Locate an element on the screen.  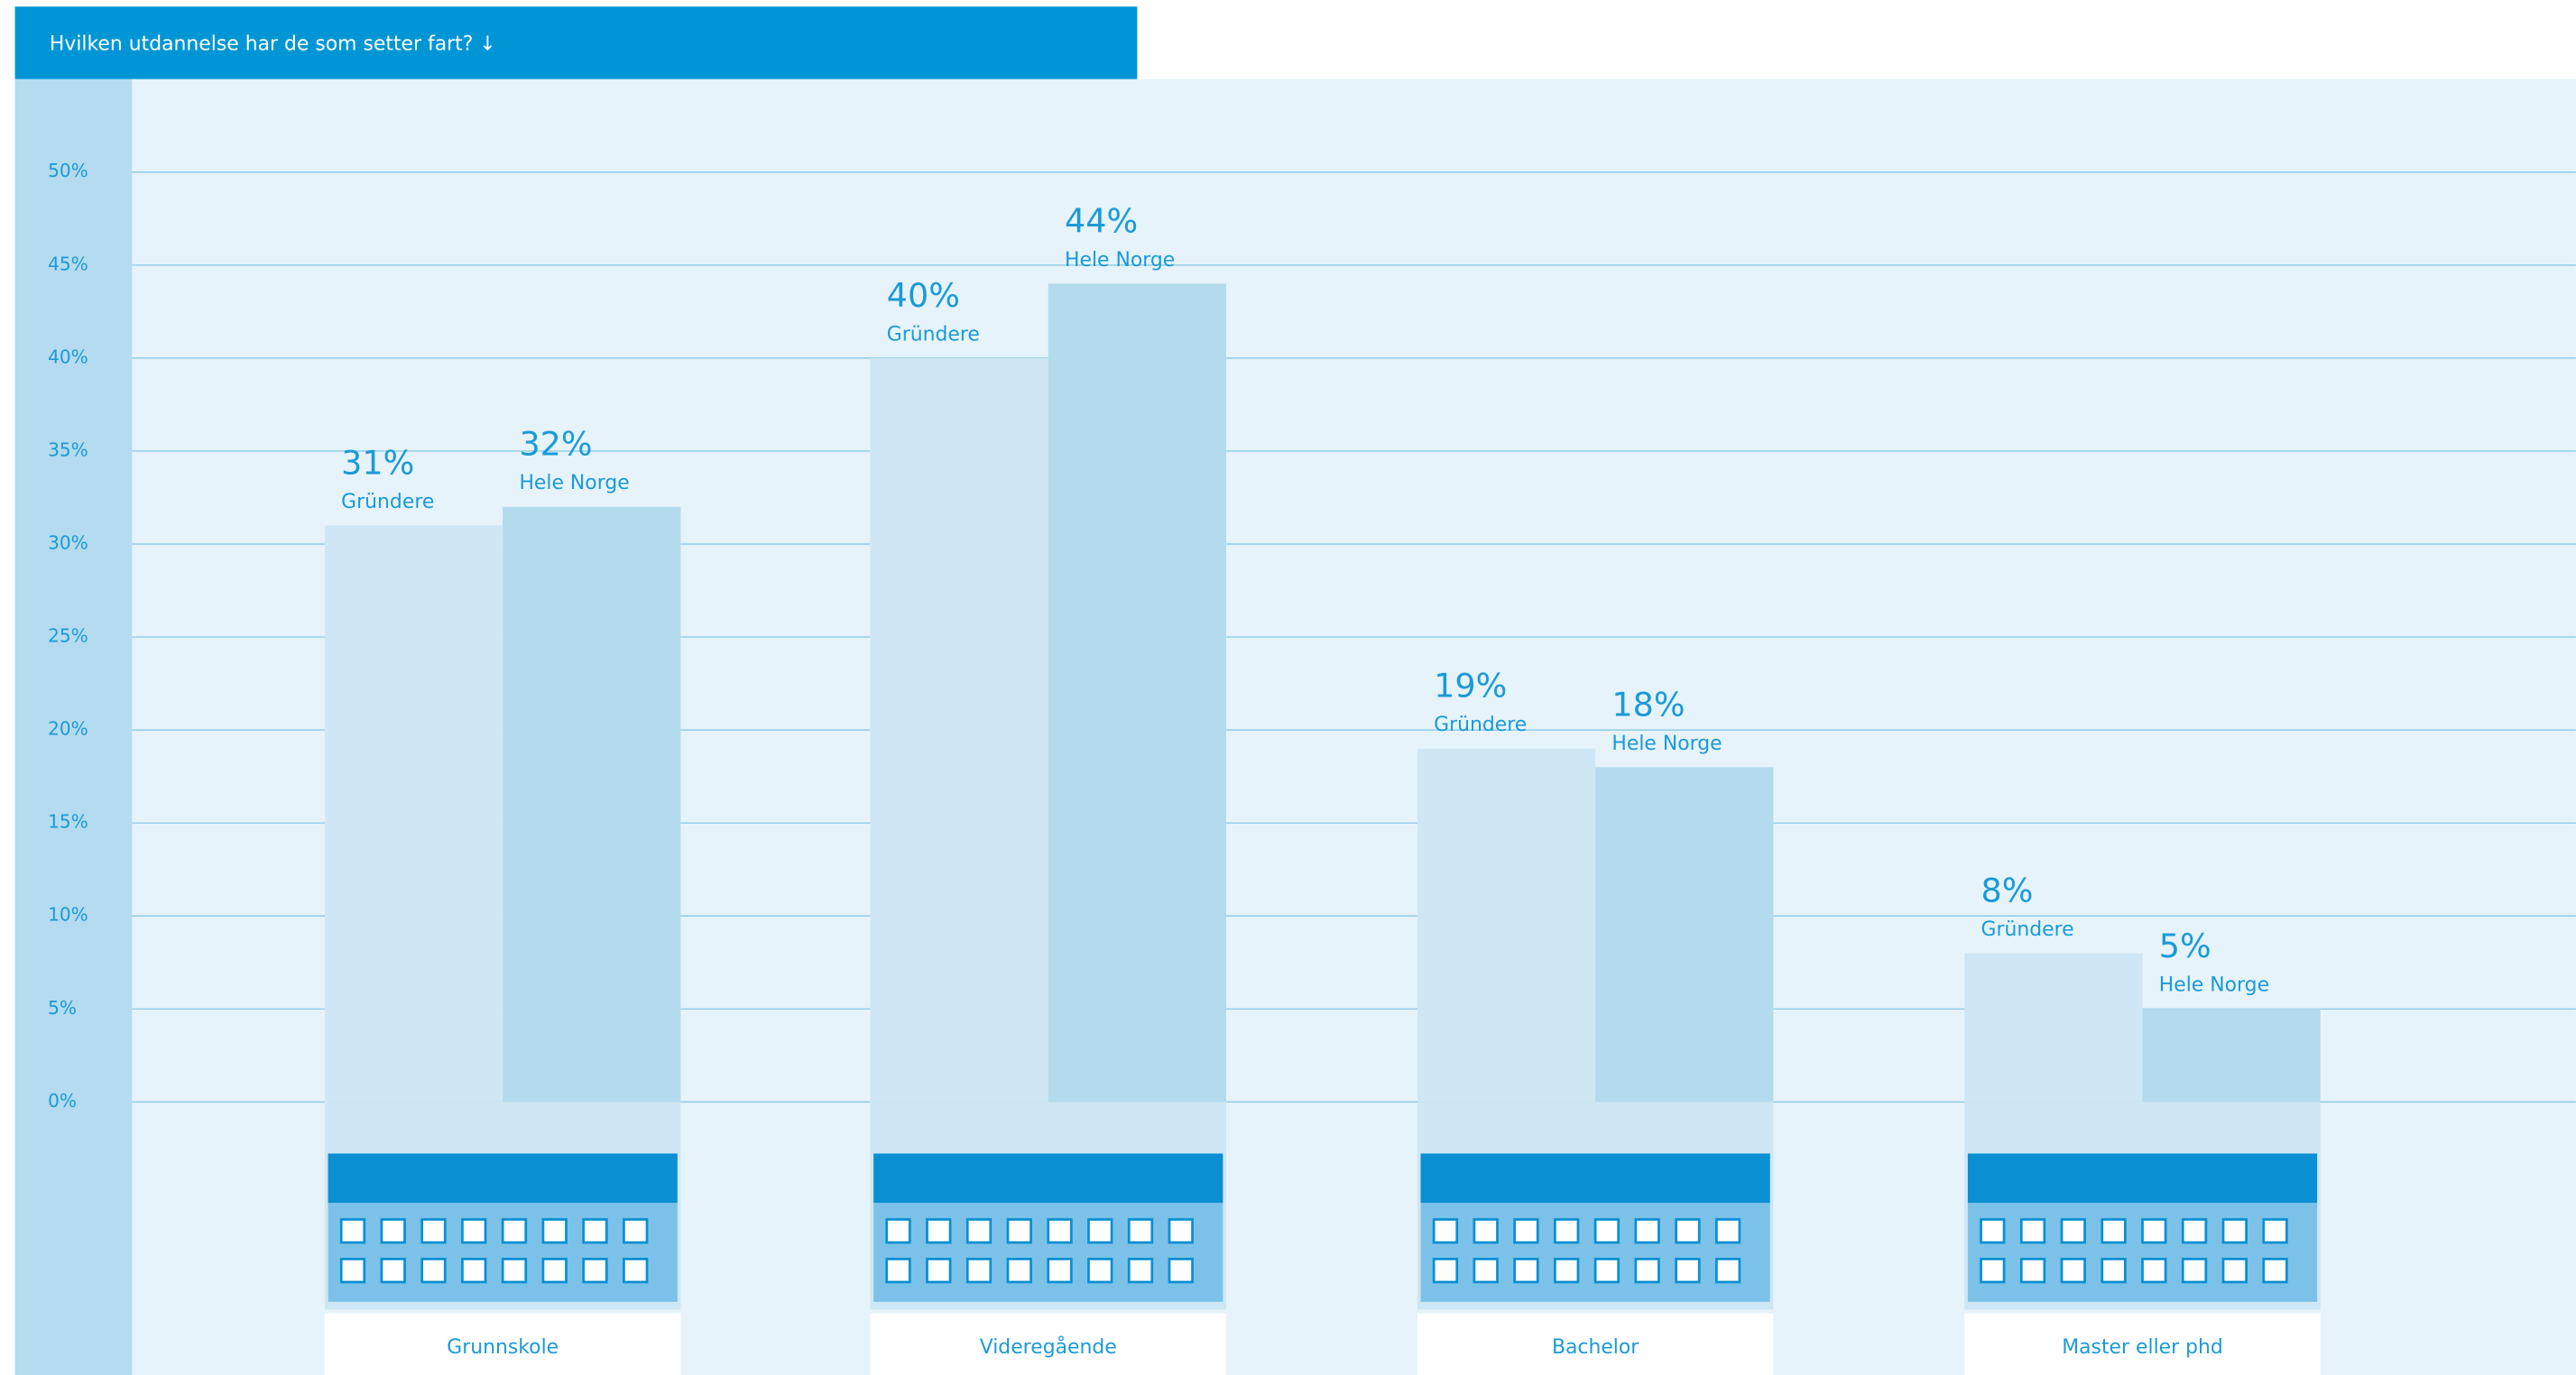
y-tick-label: 0% is located at coordinates (62, 1101).